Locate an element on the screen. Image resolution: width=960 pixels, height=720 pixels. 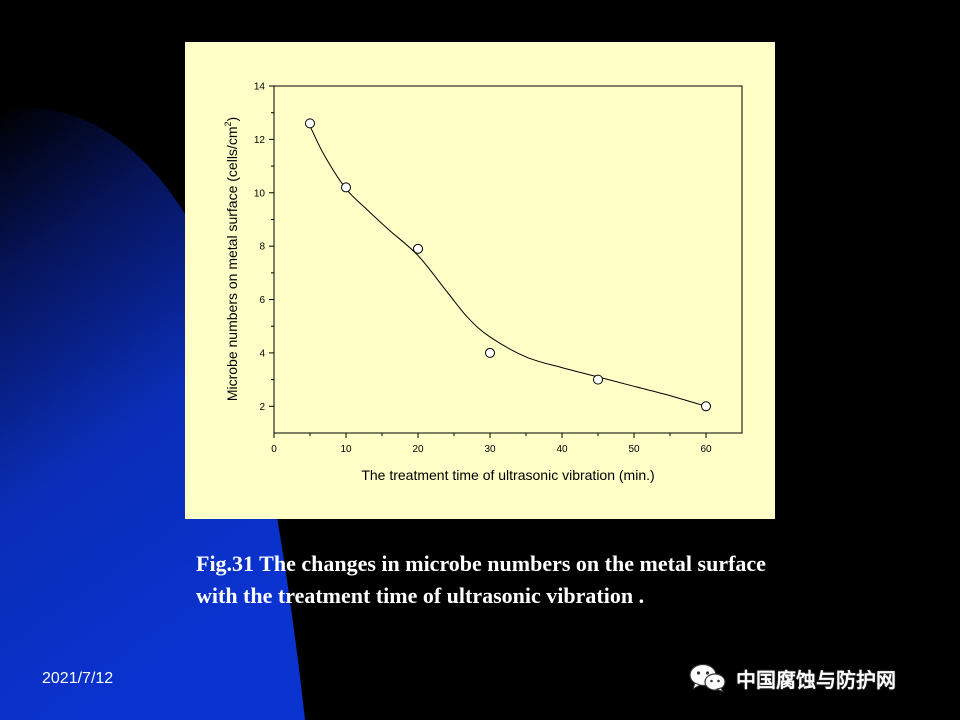
y-tick-label: 8 is located at coordinates (262, 247).